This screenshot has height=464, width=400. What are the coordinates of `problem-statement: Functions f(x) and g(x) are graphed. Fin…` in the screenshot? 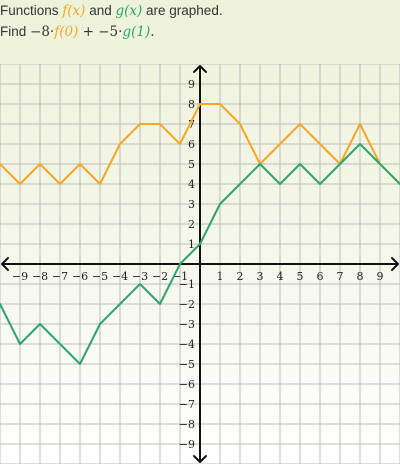 It's located at (200, 21).